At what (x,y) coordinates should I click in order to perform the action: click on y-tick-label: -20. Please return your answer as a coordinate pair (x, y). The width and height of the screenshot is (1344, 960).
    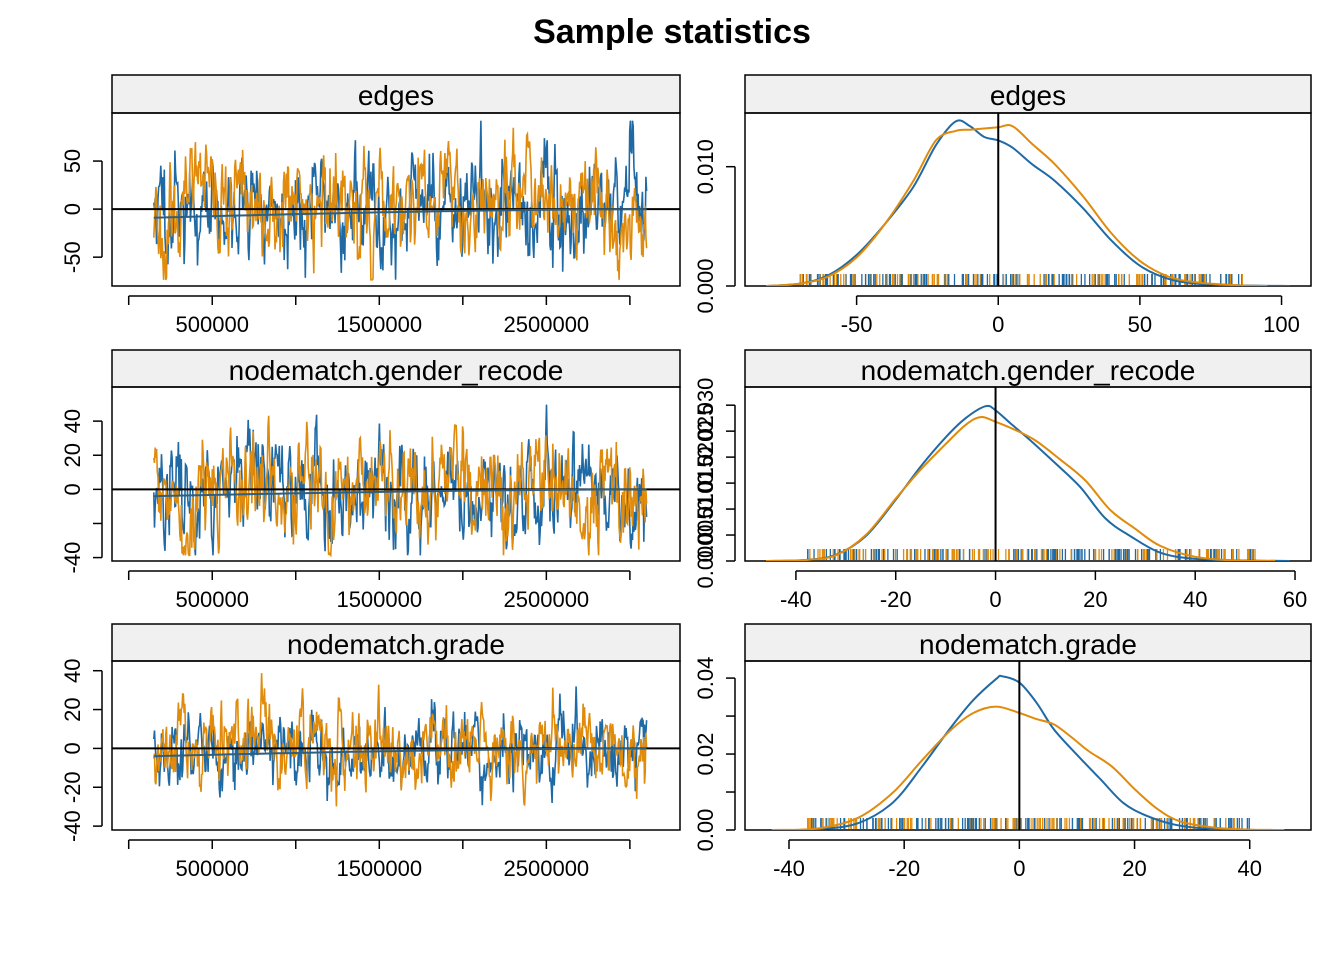
    Looking at the image, I should click on (72, 787).